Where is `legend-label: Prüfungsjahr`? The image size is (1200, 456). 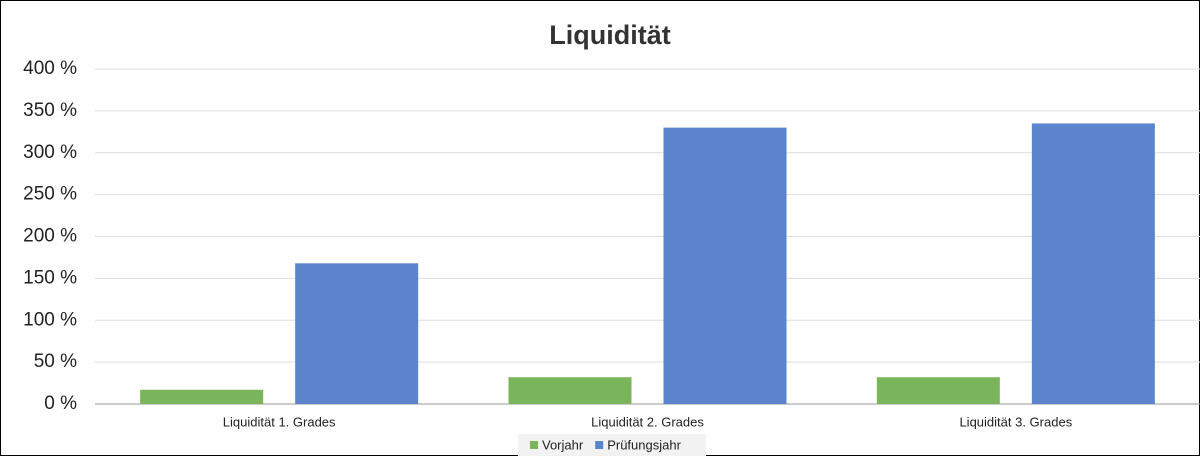 legend-label: Prüfungsjahr is located at coordinates (644, 444).